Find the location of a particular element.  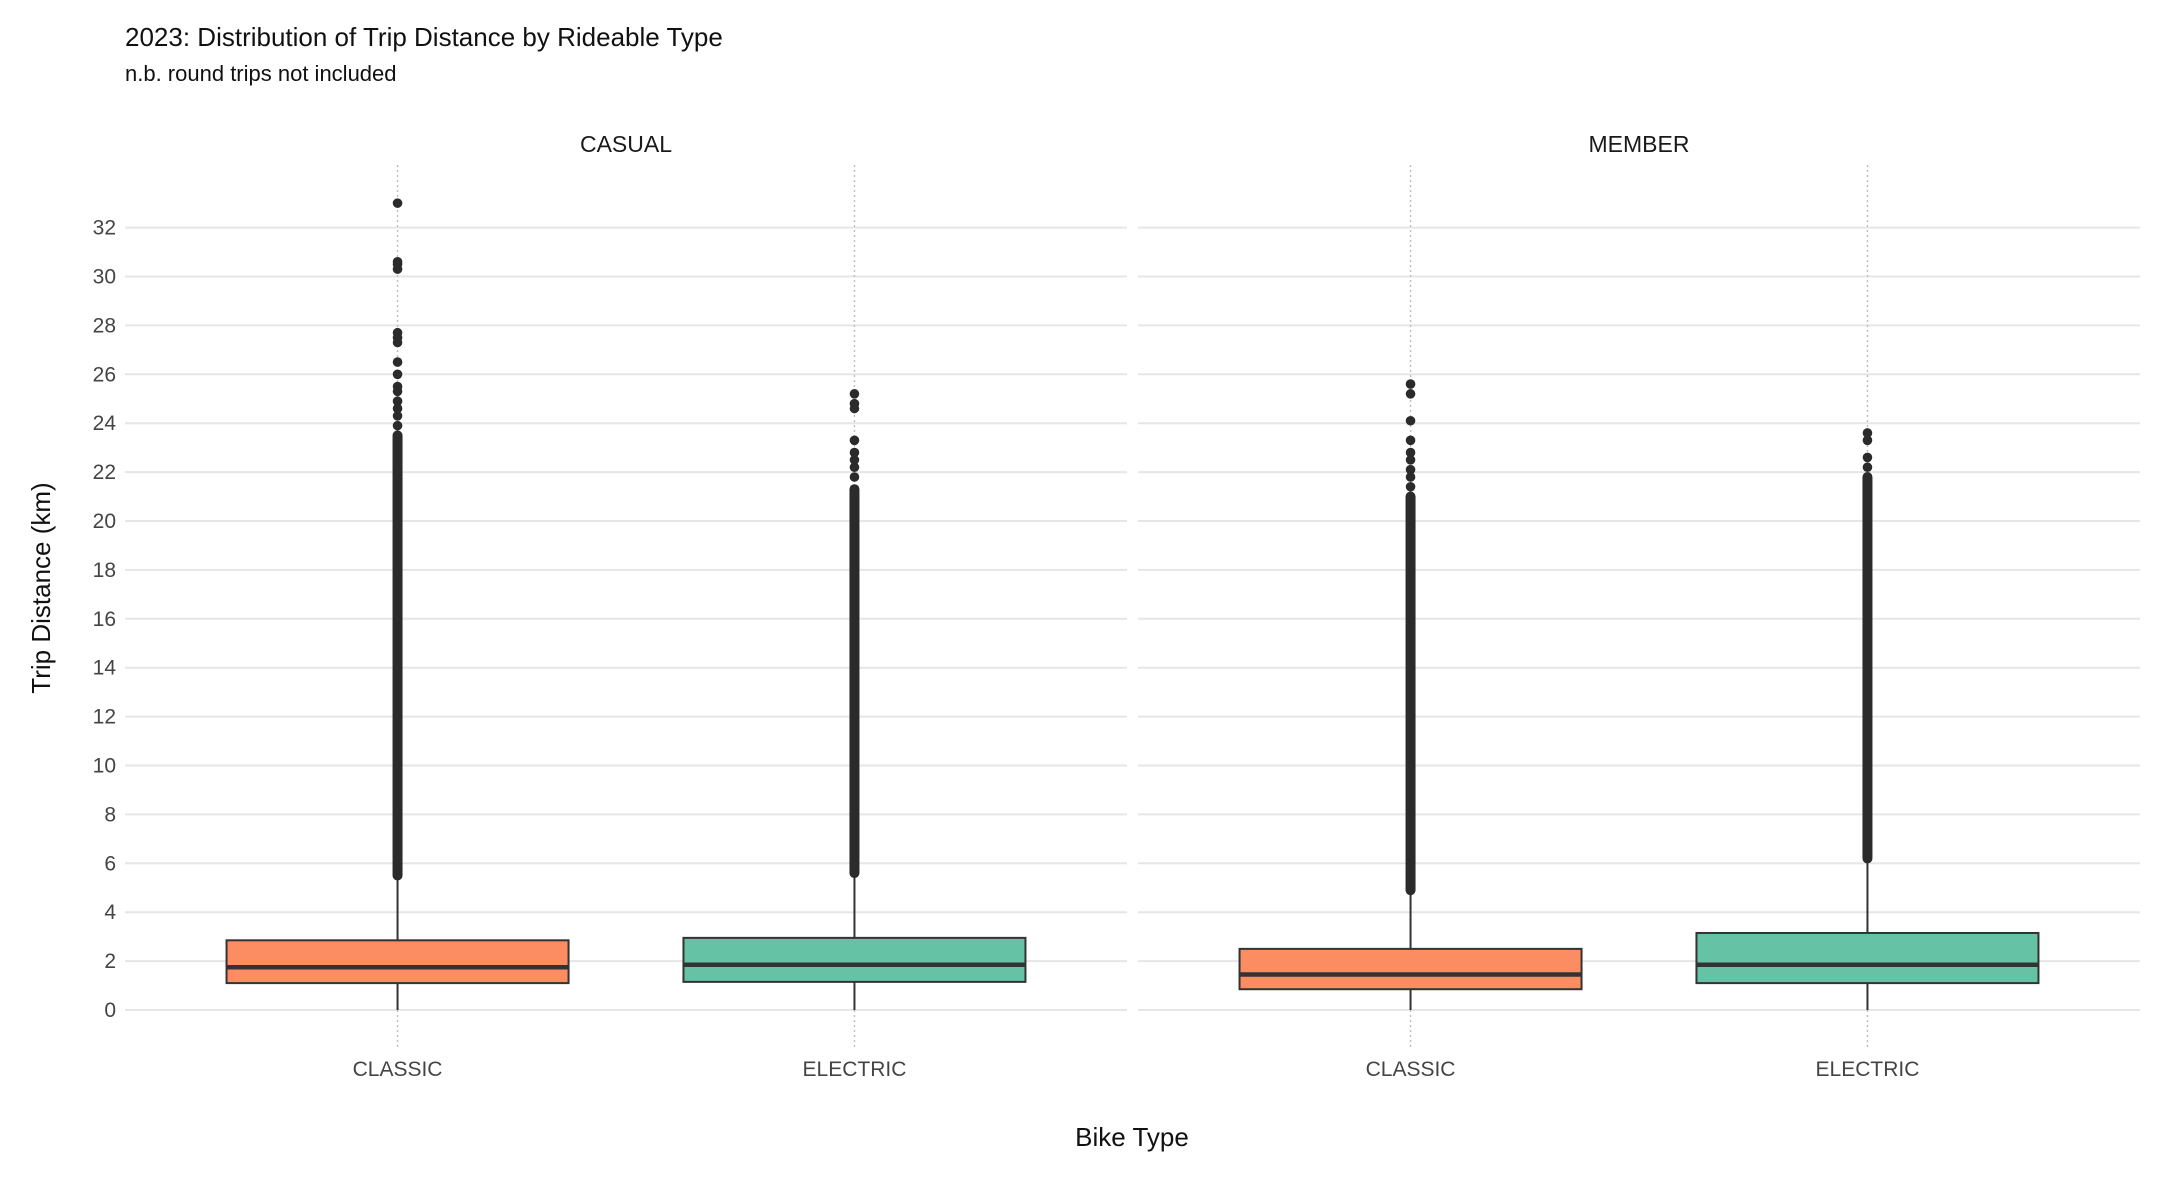

y-tick-label: 0 is located at coordinates (110, 1010).